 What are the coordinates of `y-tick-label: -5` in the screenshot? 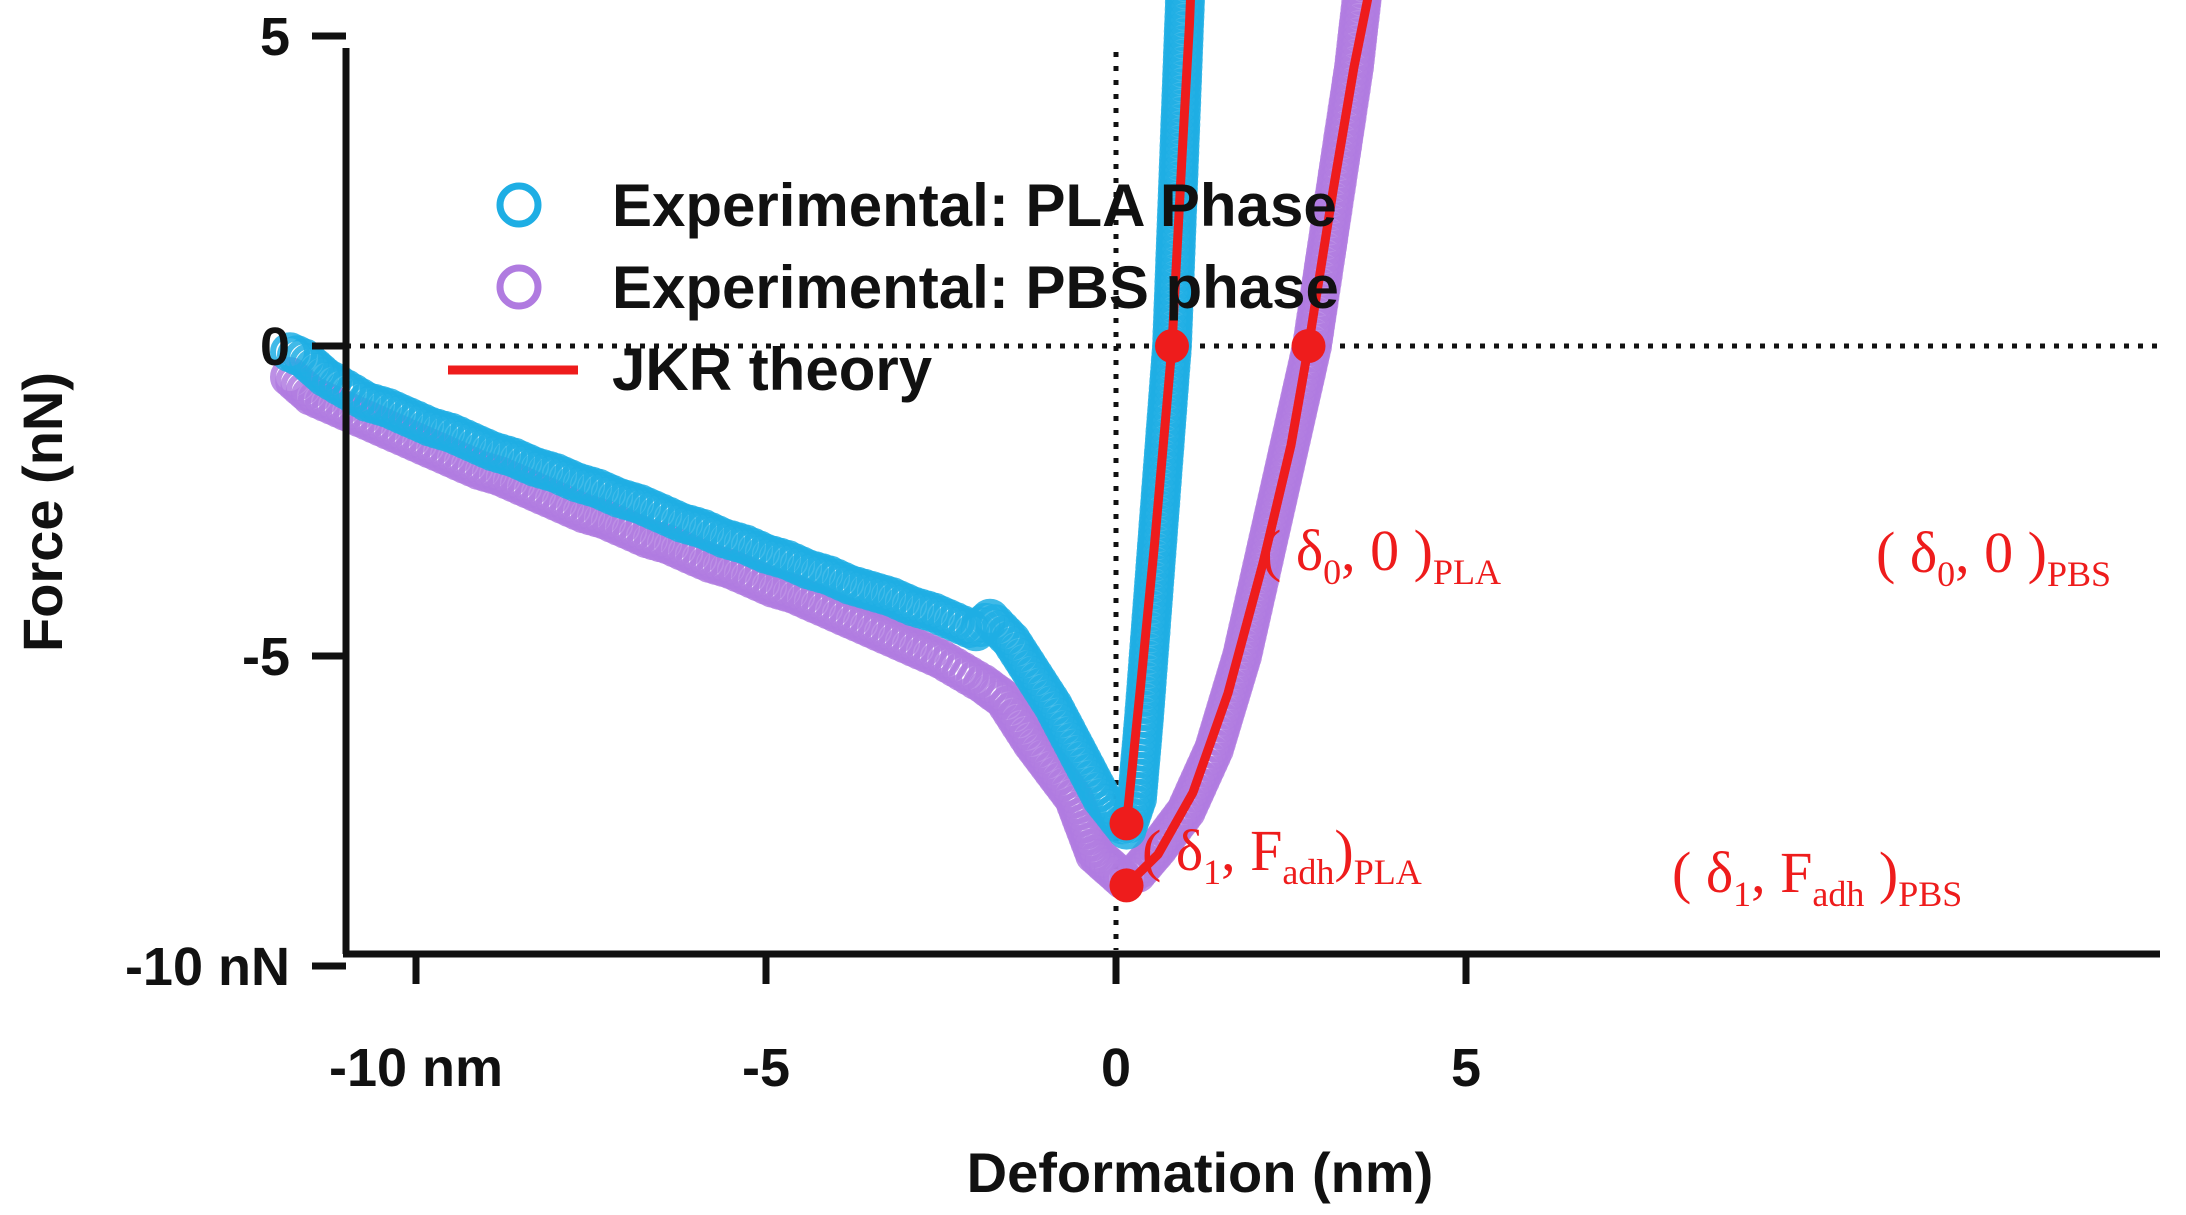 It's located at (266, 657).